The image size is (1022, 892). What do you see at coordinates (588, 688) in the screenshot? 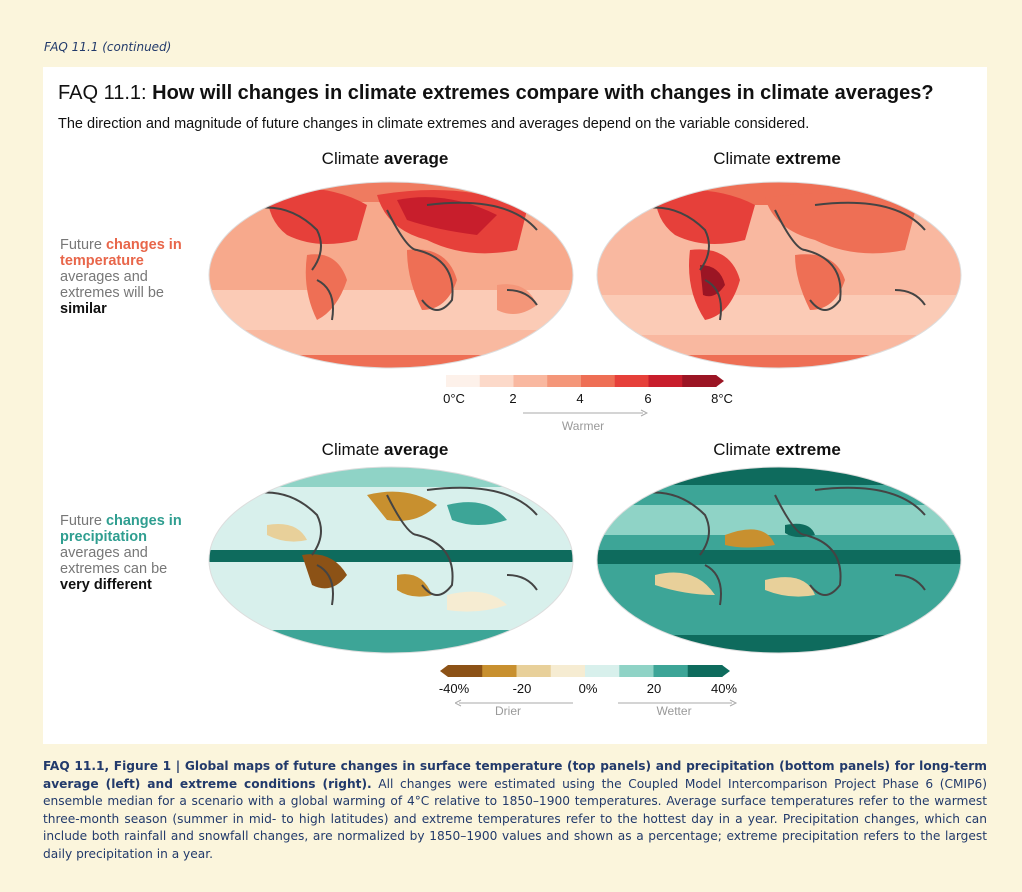
I see `precip-tick-2: 0%` at bounding box center [588, 688].